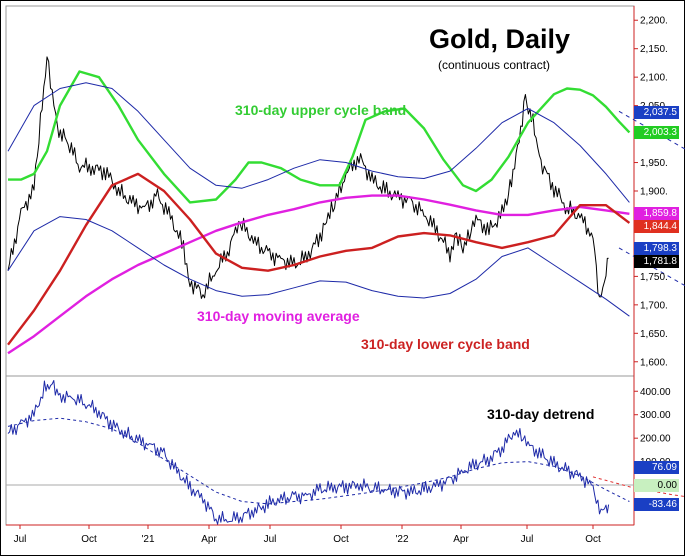 This screenshot has width=685, height=556. What do you see at coordinates (278, 316) in the screenshot?
I see `moving-average-label: 310-day moving average` at bounding box center [278, 316].